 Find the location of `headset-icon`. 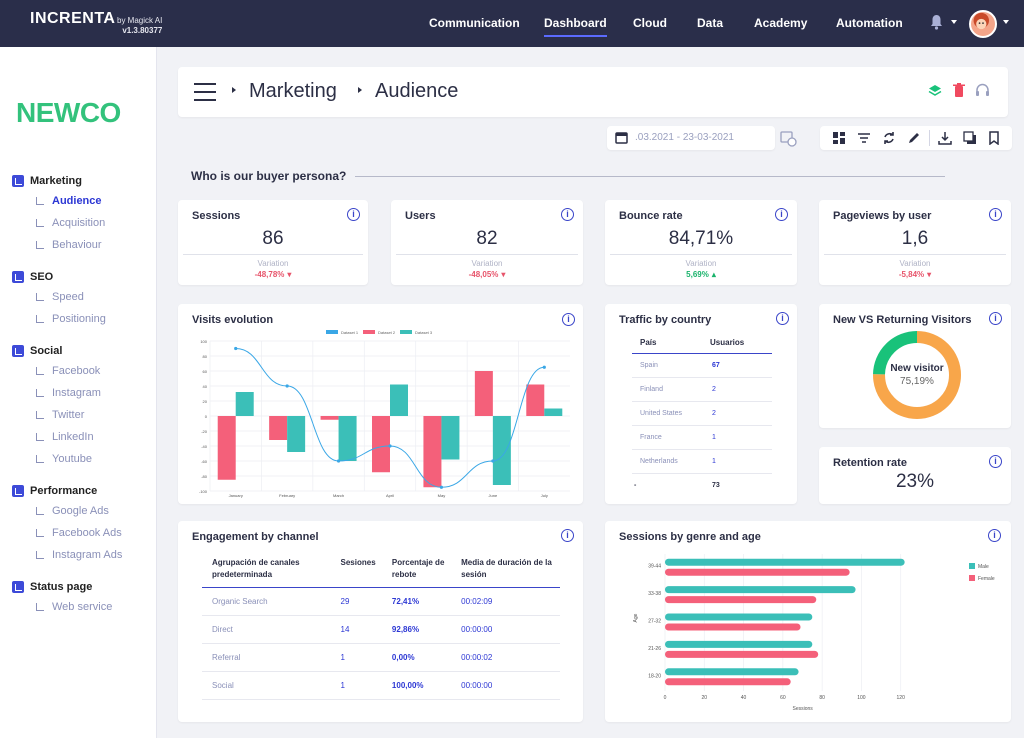

headset-icon is located at coordinates (982, 90).